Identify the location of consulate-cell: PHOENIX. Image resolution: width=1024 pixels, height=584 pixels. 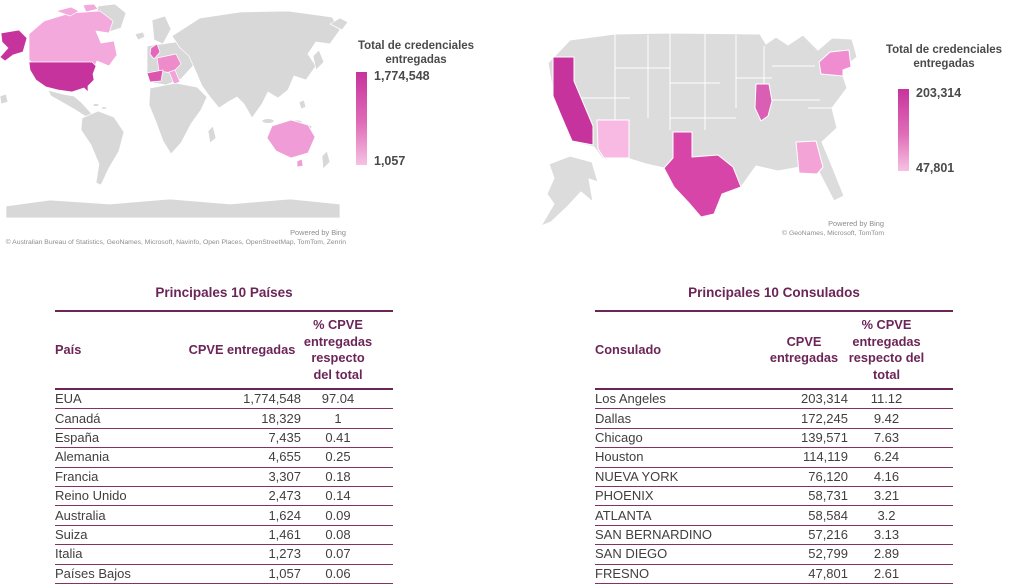
(677, 496).